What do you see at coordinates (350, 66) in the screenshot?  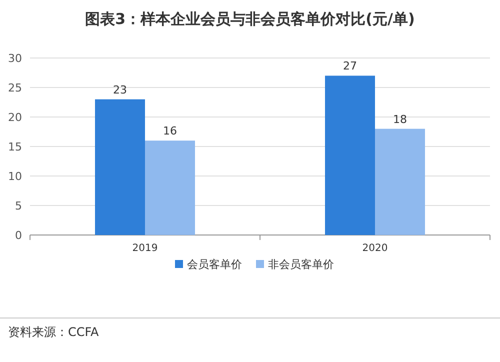 I see `data-label: 27` at bounding box center [350, 66].